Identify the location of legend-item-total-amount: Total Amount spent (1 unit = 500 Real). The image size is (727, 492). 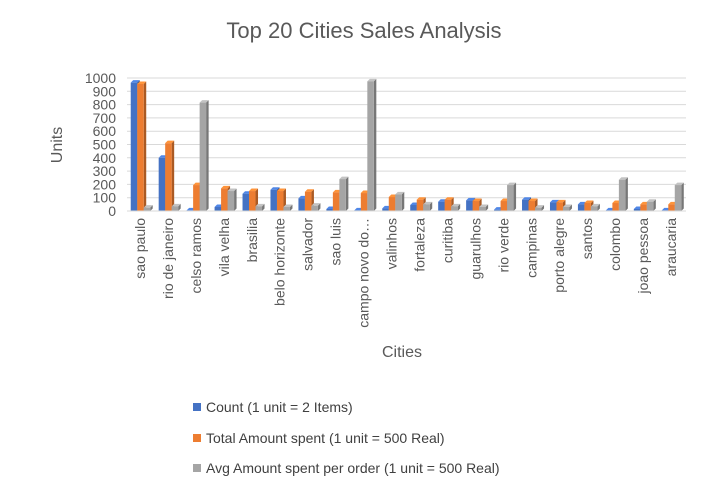
(346, 438).